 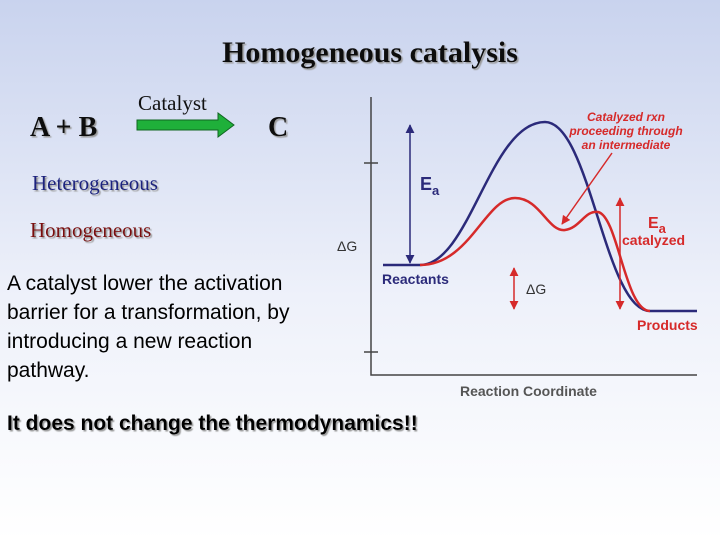 I want to click on annotation-arrow, so click(x=587, y=188).